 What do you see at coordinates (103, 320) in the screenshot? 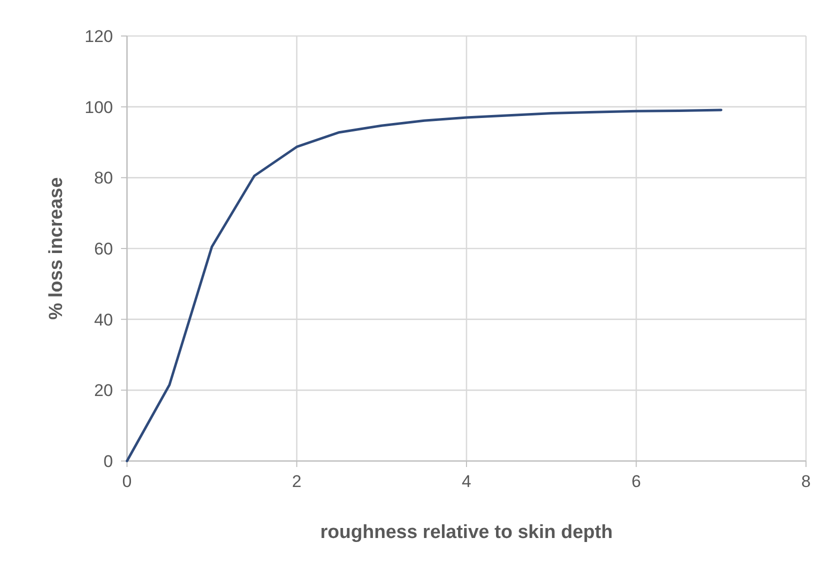
I see `y-tick-label: 40` at bounding box center [103, 320].